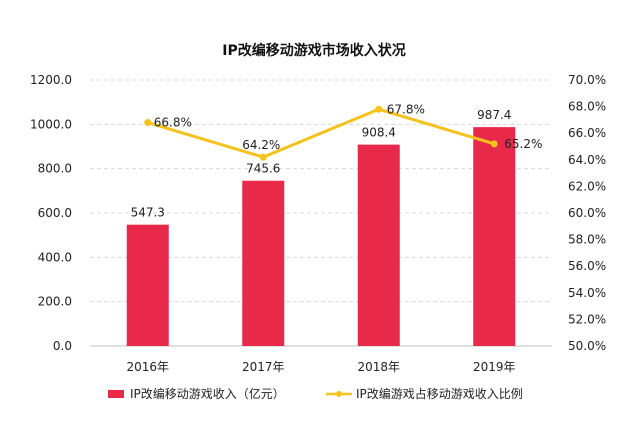 This screenshot has width=629, height=430. I want to click on right-tick-label: 50.0%, so click(587, 346).